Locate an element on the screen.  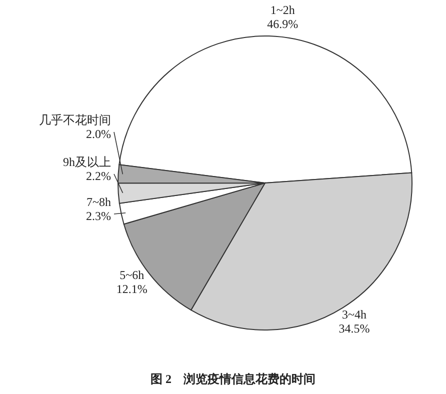
data-label: 2.0% is located at coordinates (98, 134).